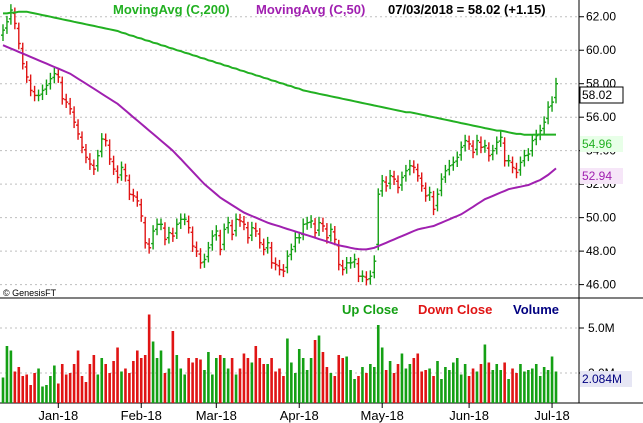  What do you see at coordinates (551, 415) in the screenshot?
I see `month-label: Jul-18` at bounding box center [551, 415].